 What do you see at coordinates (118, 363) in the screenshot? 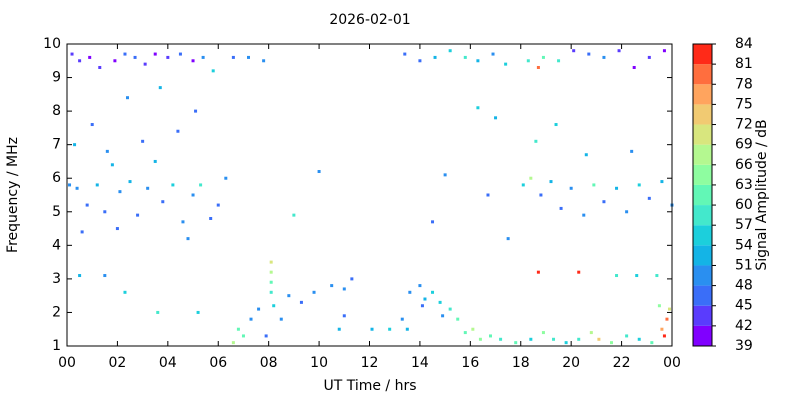
I see `x-tick-label: 02` at bounding box center [118, 363].